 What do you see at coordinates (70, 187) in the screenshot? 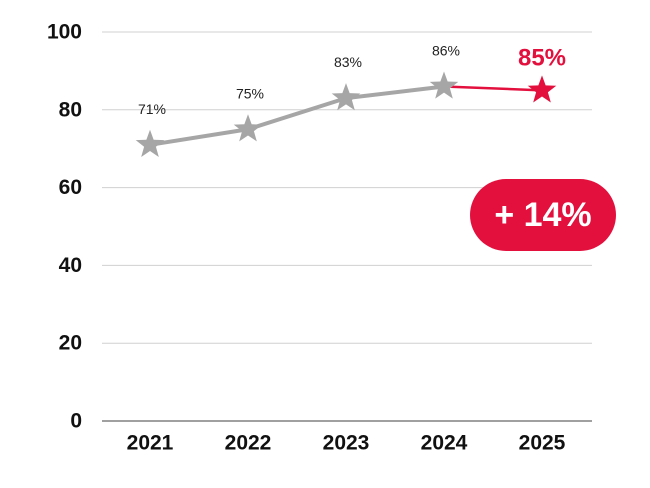
I see `y-tick-label: 60` at bounding box center [70, 187].